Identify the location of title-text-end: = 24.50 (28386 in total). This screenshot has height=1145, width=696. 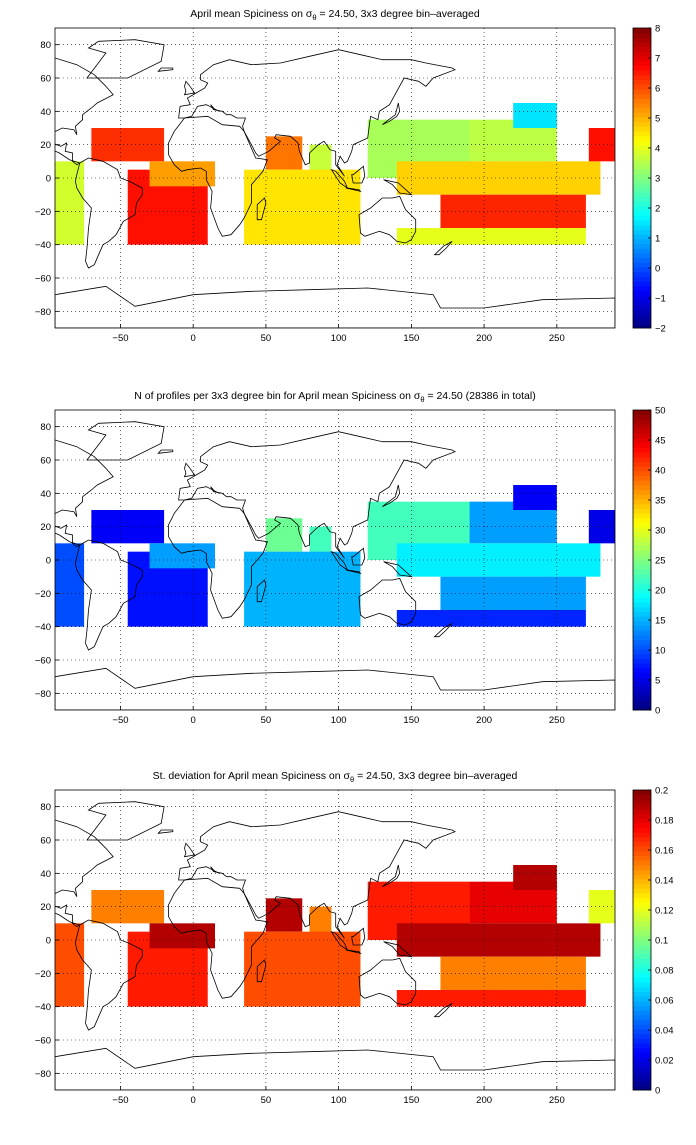
(480, 396).